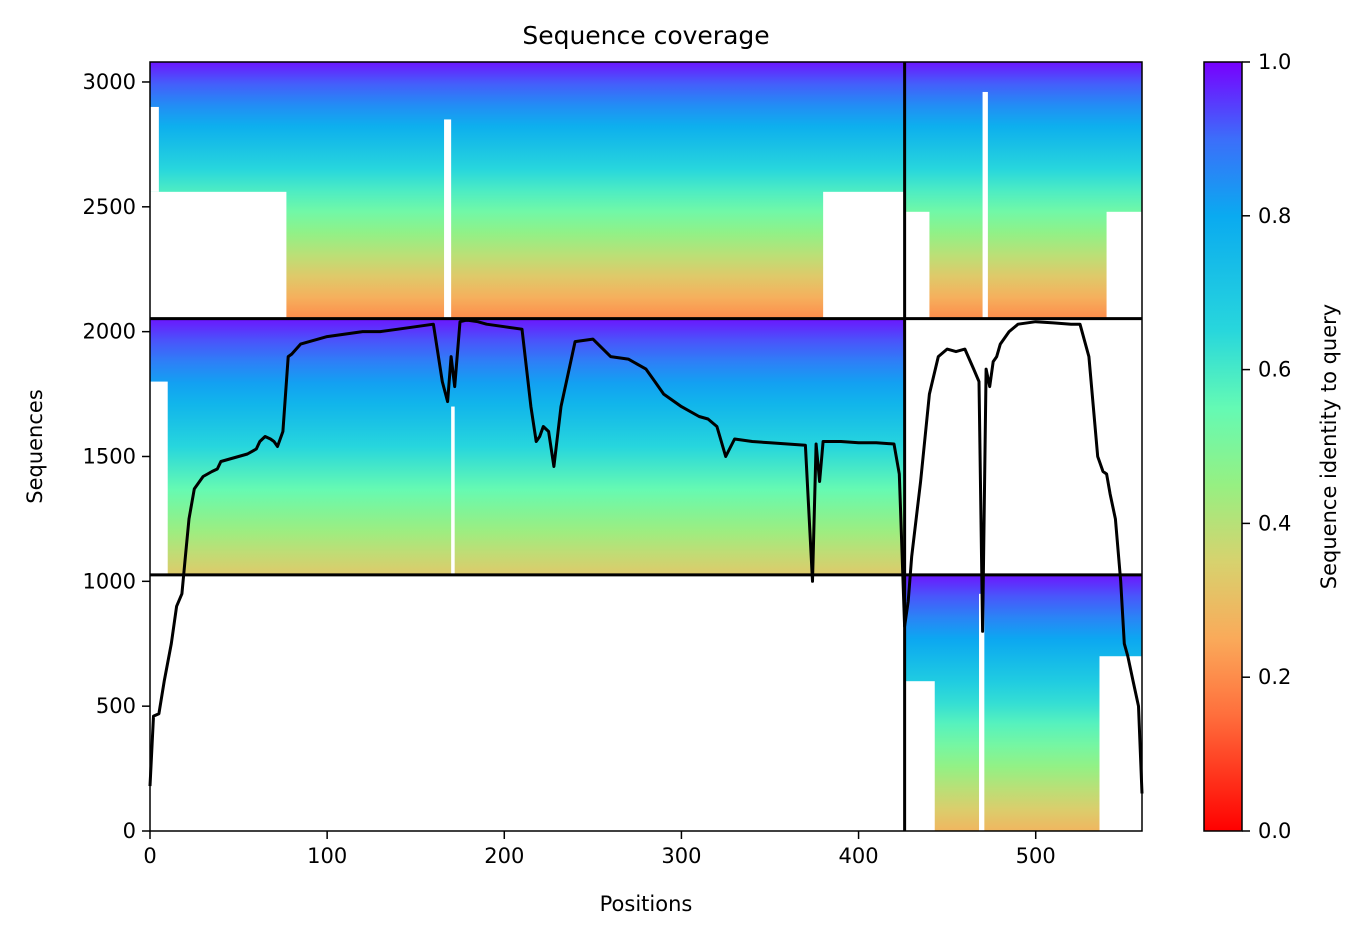 The image size is (1364, 939). What do you see at coordinates (985, 205) in the screenshot?
I see `gap-top-right-column` at bounding box center [985, 205].